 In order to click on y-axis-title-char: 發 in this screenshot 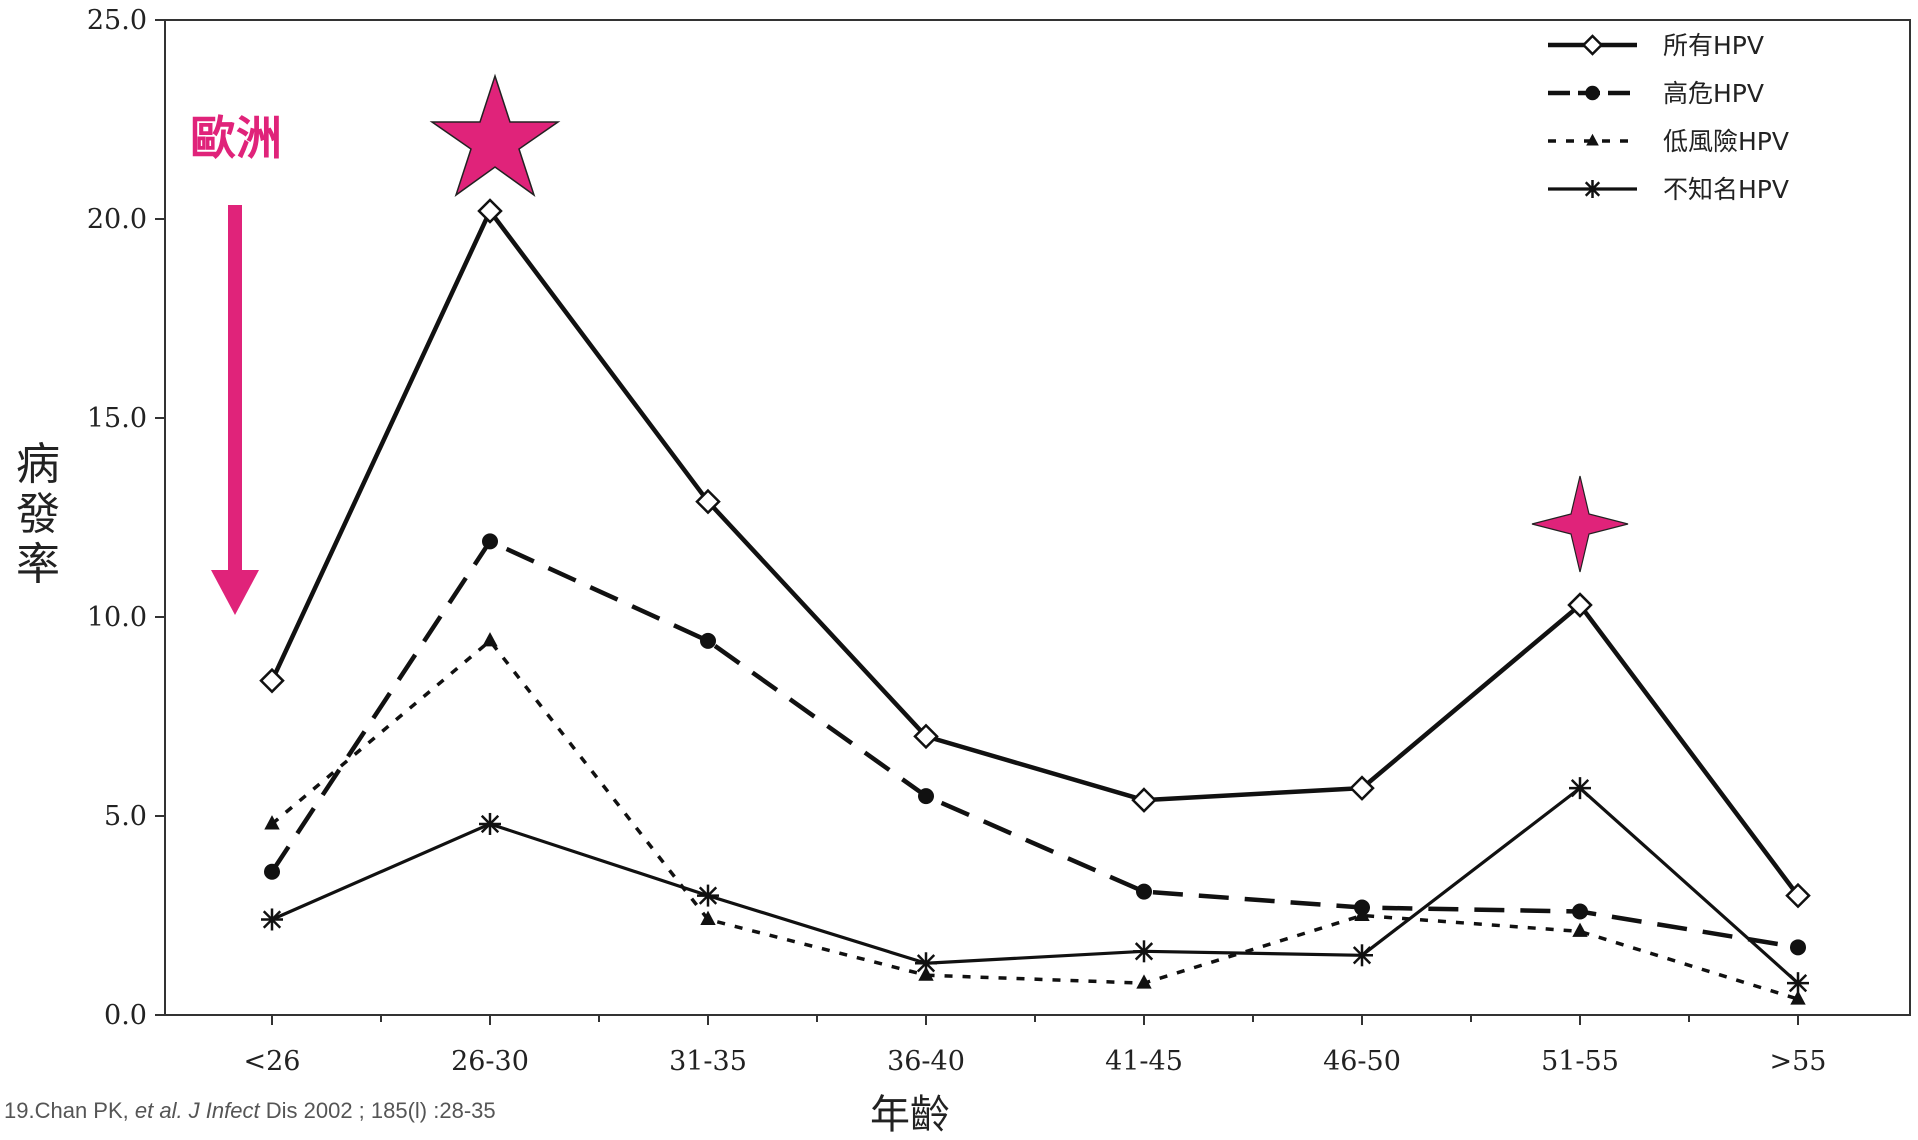, I will do `click(38, 514)`.